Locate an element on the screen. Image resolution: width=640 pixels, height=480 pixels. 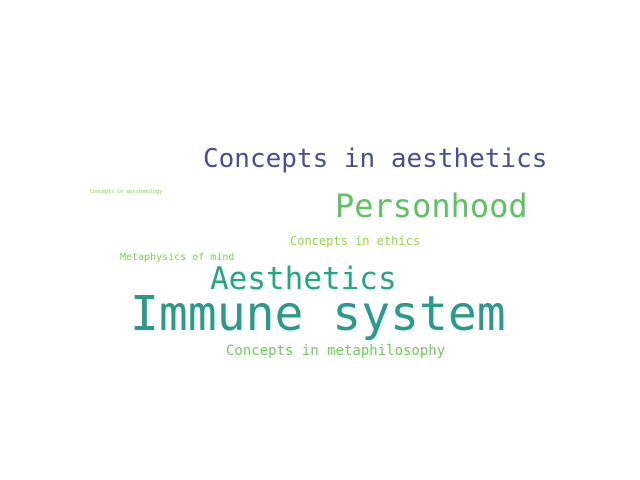
word-concepts-in-aesthetics: Concepts in aesthetics is located at coordinates (375, 159).